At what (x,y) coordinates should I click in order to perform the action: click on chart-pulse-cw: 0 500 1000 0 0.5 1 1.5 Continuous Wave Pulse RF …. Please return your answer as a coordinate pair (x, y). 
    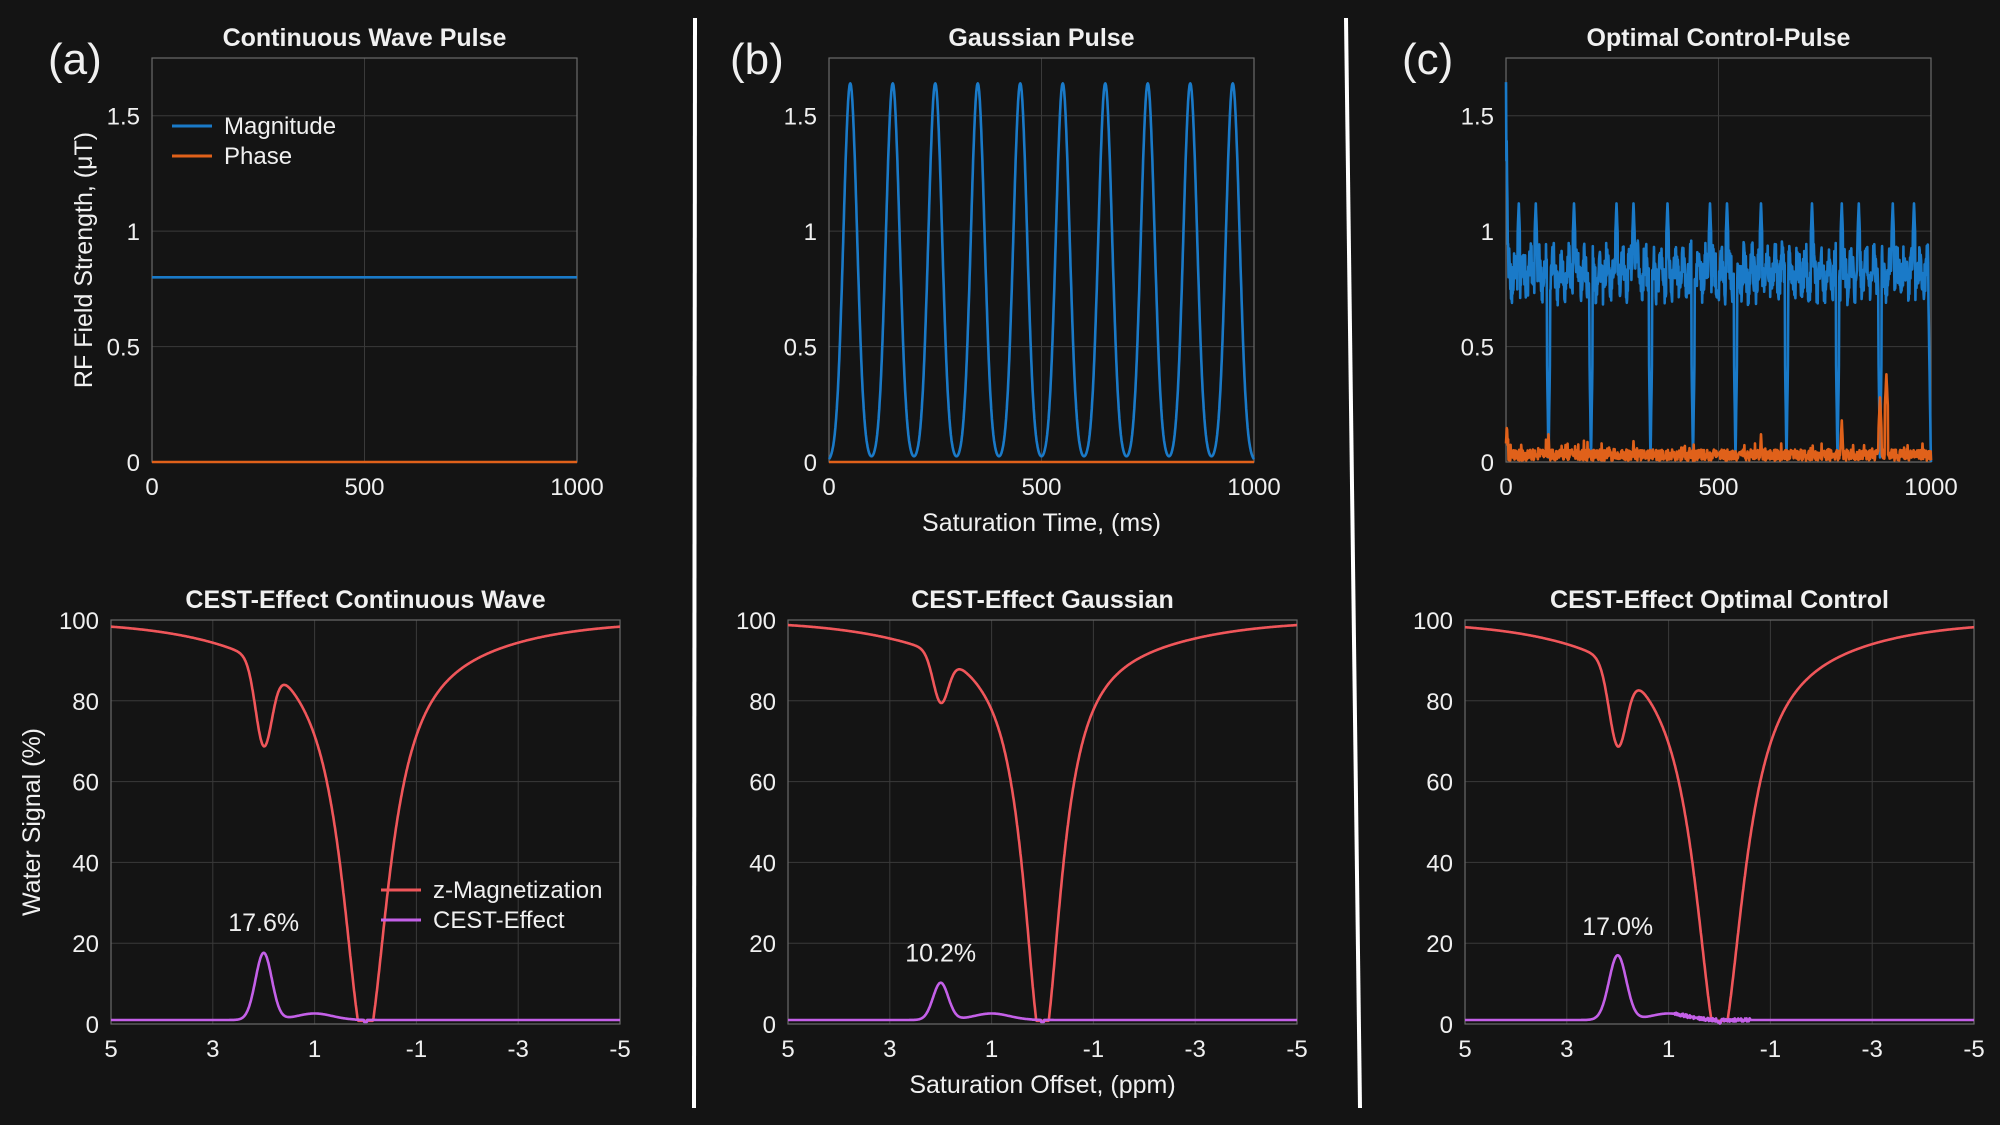
    Looking at the image, I should click on (326, 262).